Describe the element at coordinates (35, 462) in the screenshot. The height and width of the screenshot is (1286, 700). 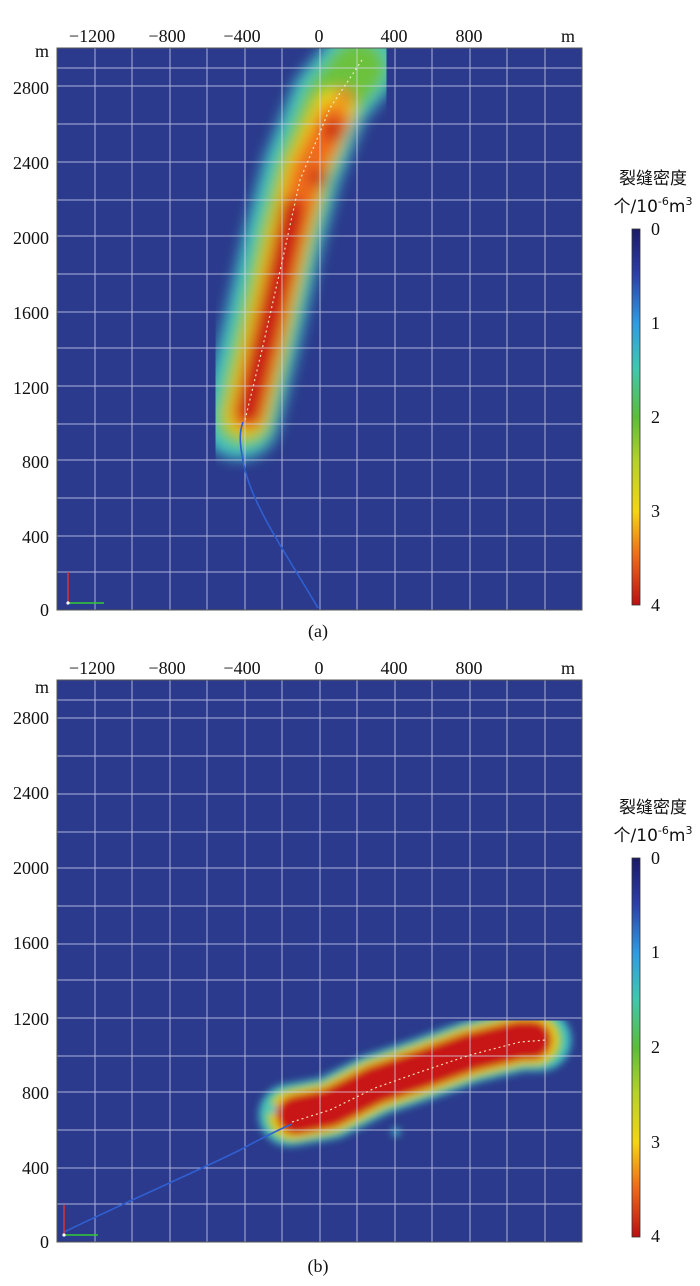
I see `panel-a-ytick: 800` at that location.